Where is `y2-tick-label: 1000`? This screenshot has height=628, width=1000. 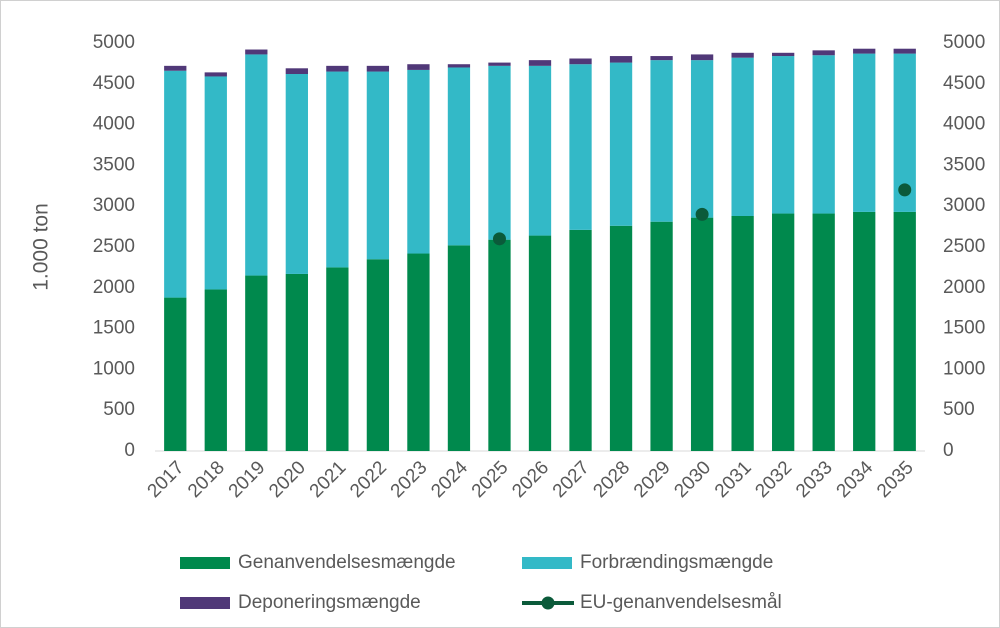 y2-tick-label: 1000 is located at coordinates (964, 368).